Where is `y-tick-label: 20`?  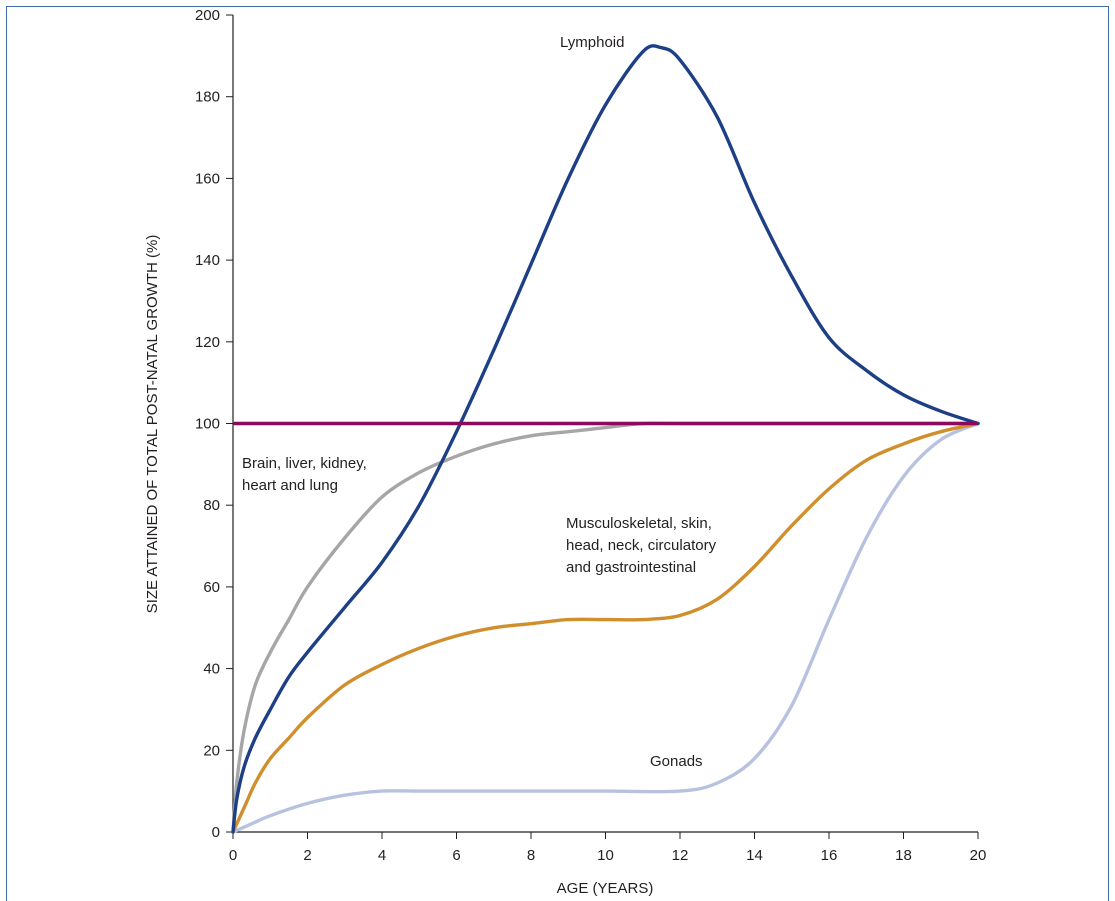
y-tick-label: 20 is located at coordinates (211, 750).